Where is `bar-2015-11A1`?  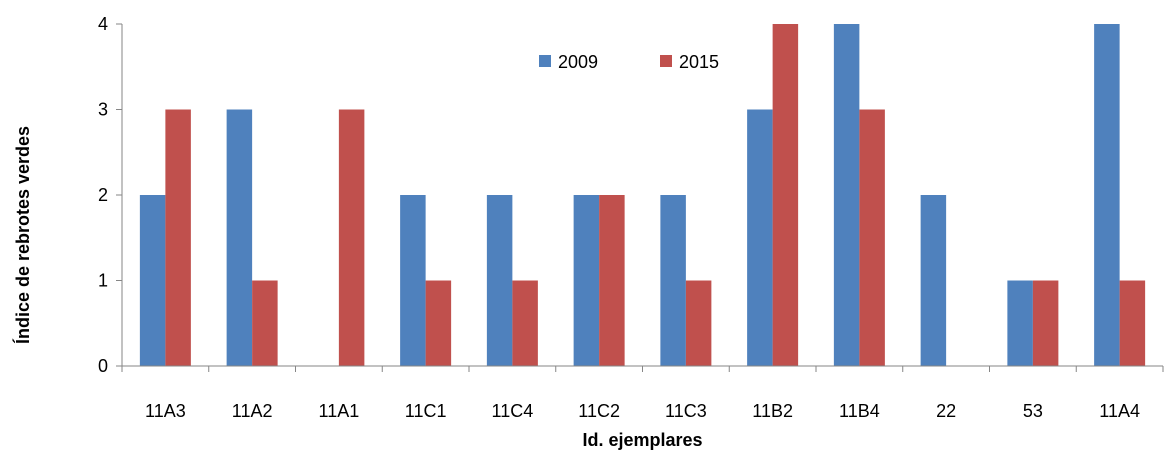
bar-2015-11A1 is located at coordinates (351, 237).